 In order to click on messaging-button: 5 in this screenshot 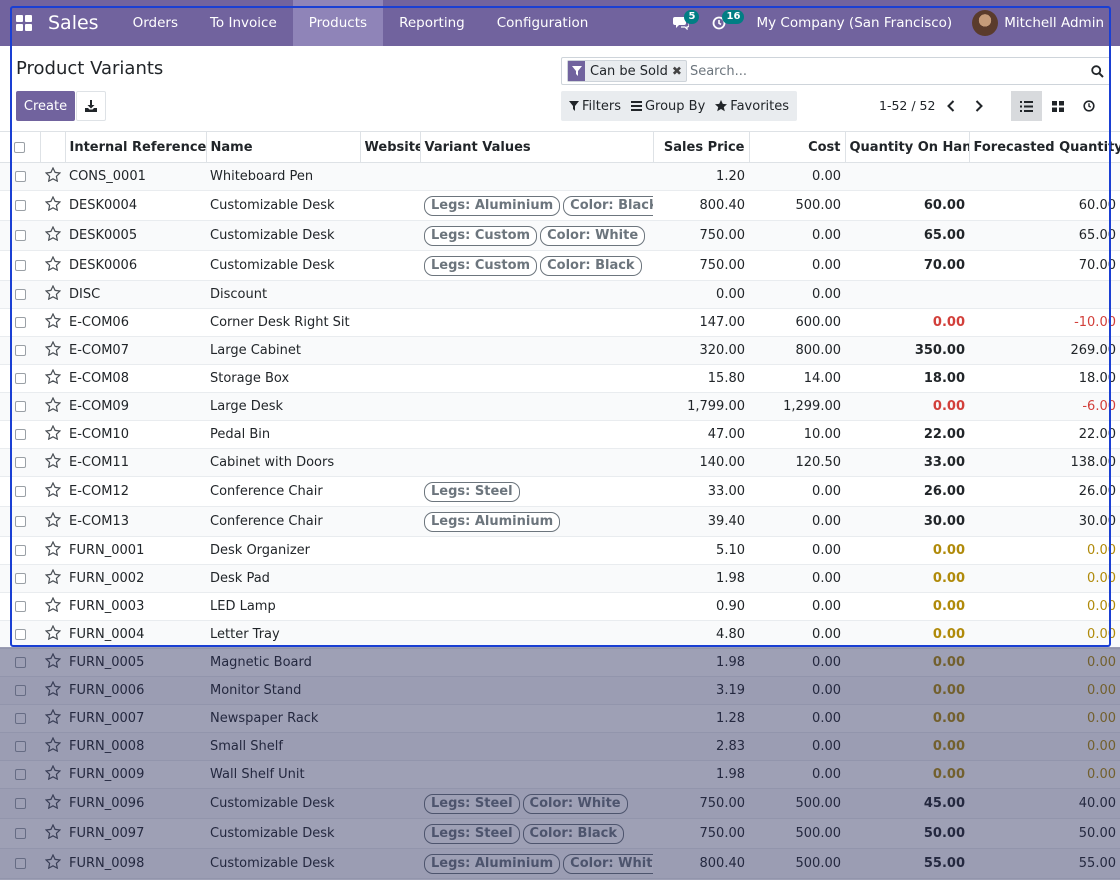, I will do `click(681, 23)`.